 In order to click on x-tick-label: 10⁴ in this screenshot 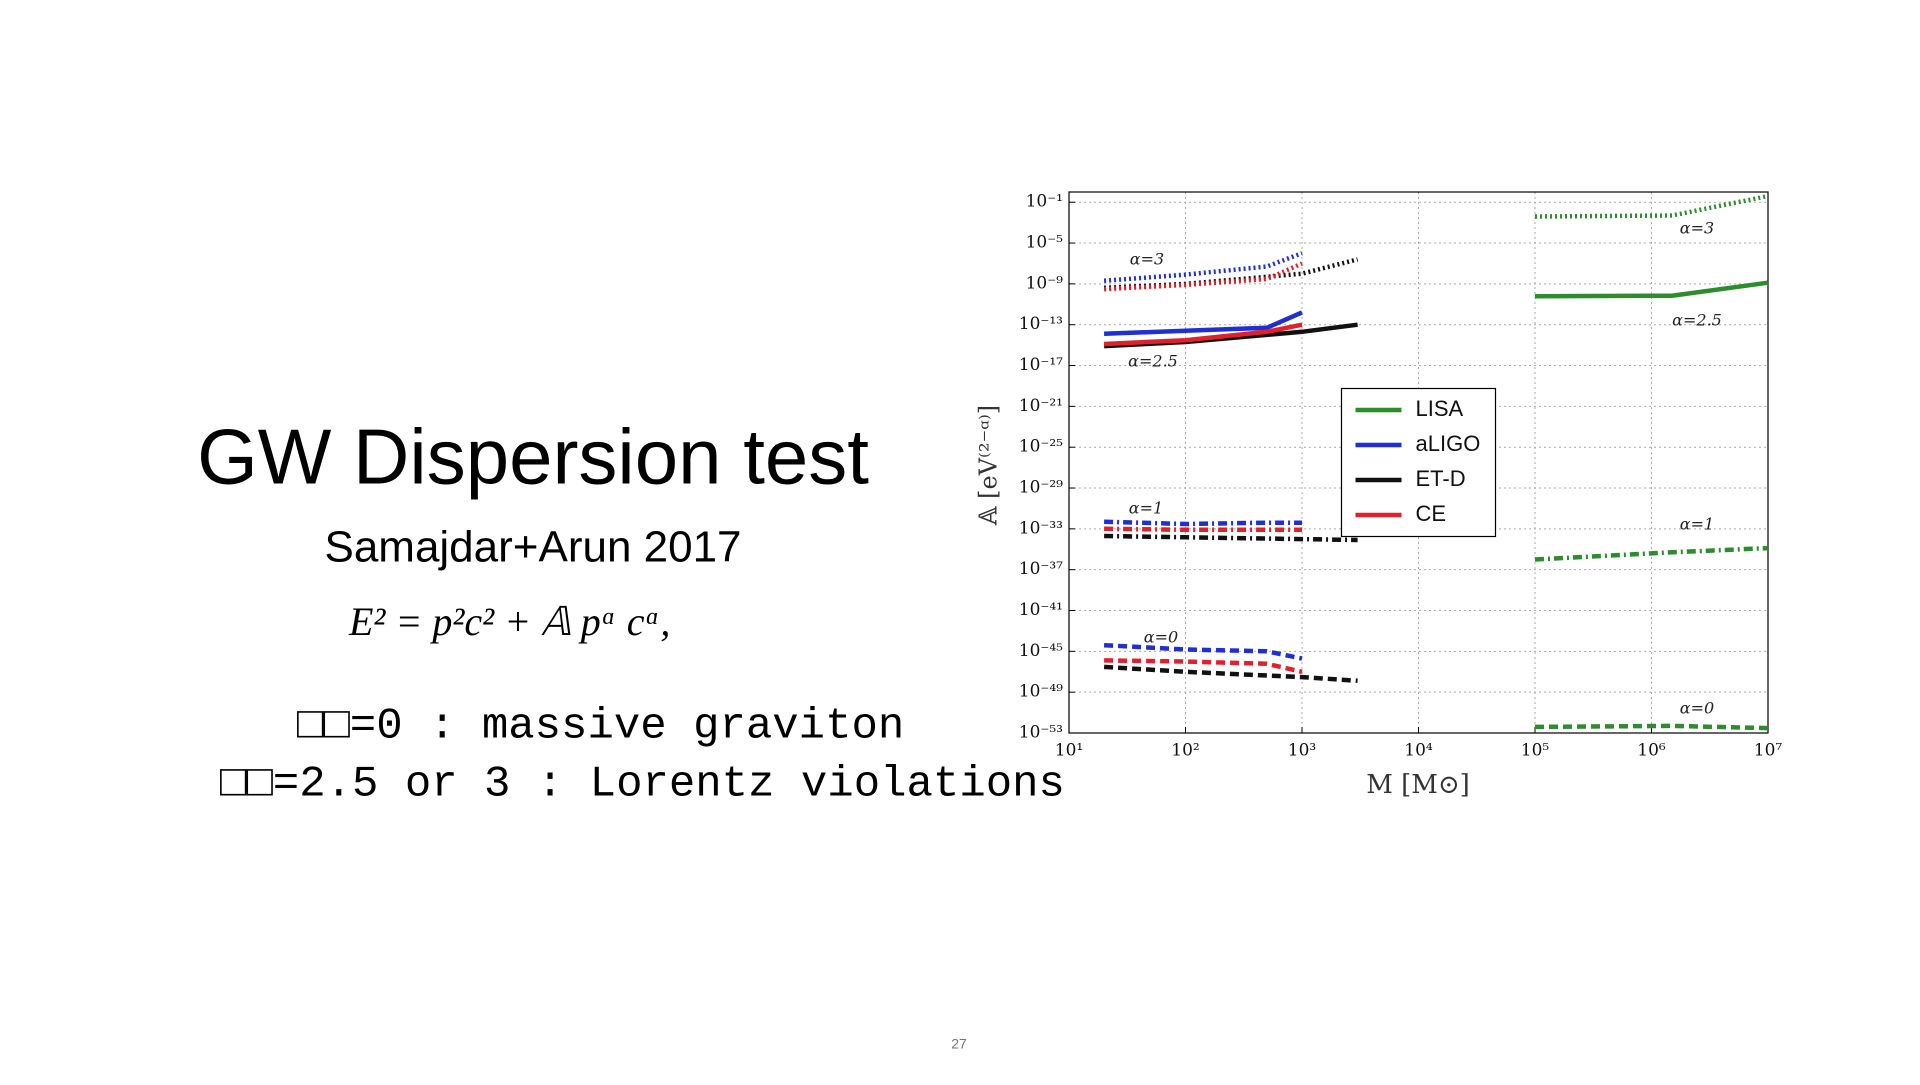, I will do `click(1418, 751)`.